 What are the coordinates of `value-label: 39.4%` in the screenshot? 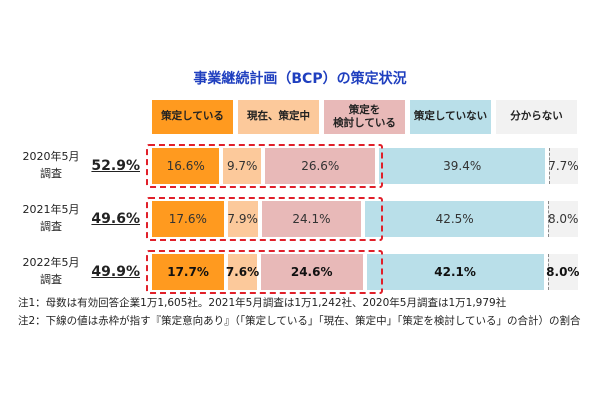 It's located at (462, 166).